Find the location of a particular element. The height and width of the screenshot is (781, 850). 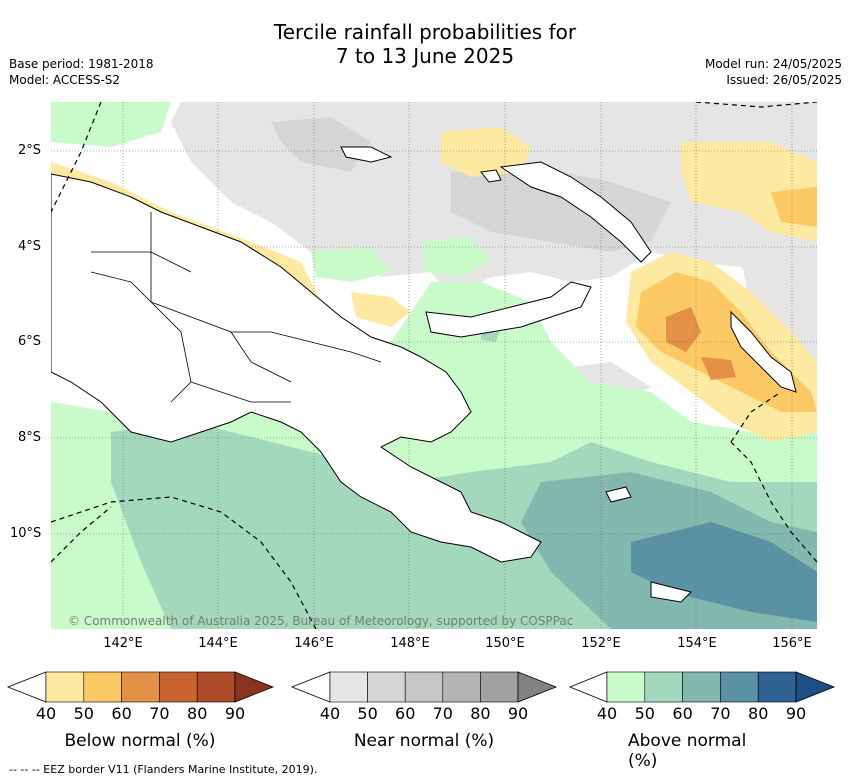

colorbar-near-normal is located at coordinates (424, 687).